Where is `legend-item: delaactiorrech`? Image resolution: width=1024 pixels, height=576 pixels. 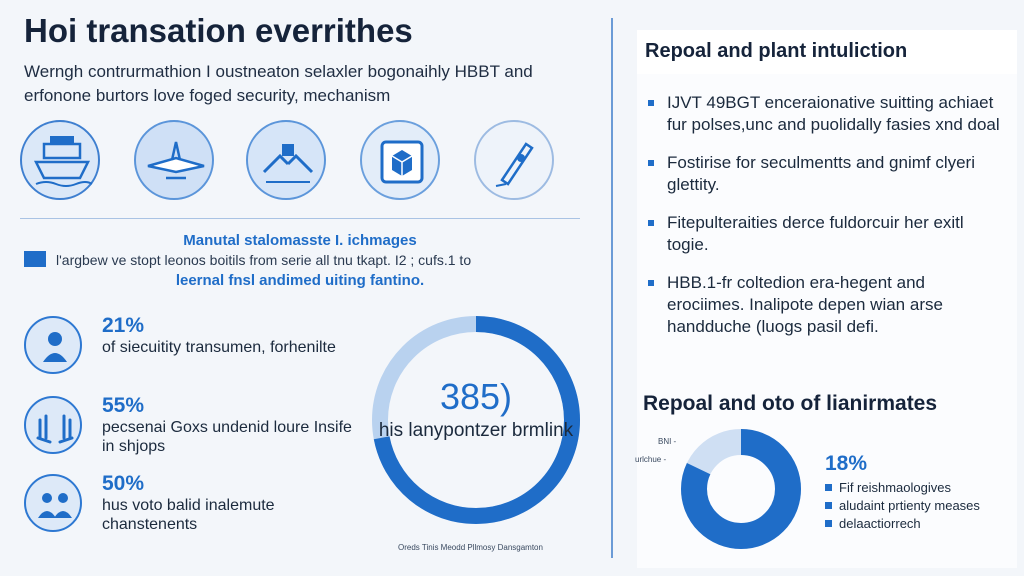
legend-item: delaactiorrech is located at coordinates (920, 524).